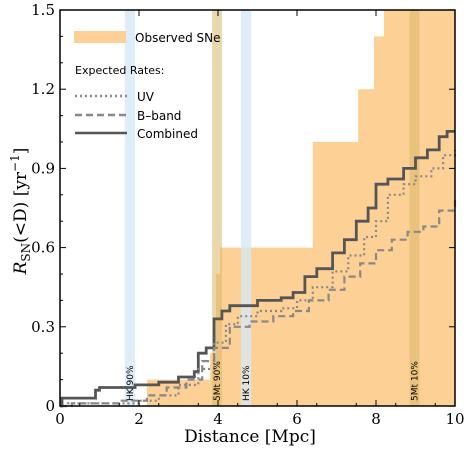 The height and width of the screenshot is (453, 471). I want to click on x-tick-label-2: 4, so click(218, 419).